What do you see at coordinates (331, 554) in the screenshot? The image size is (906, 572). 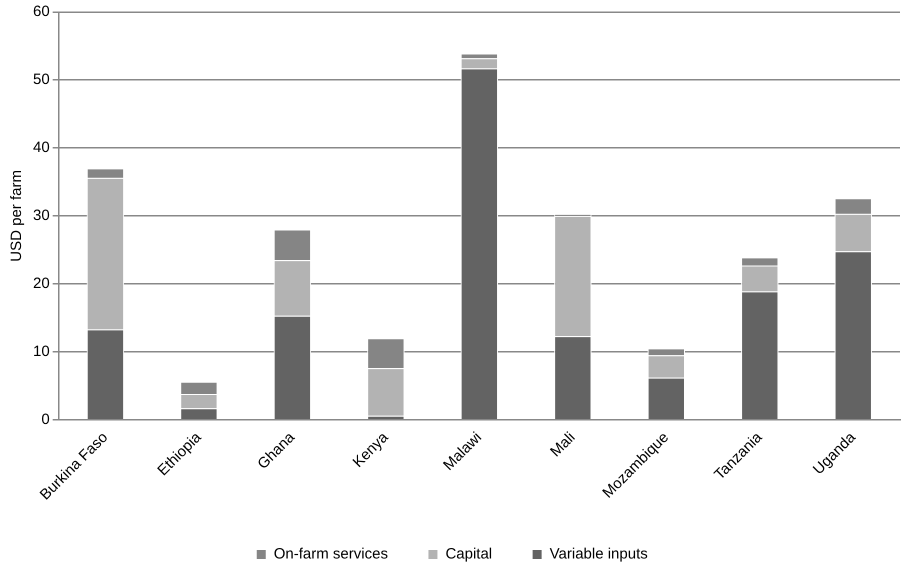 I see `legend-label: On-farm services` at bounding box center [331, 554].